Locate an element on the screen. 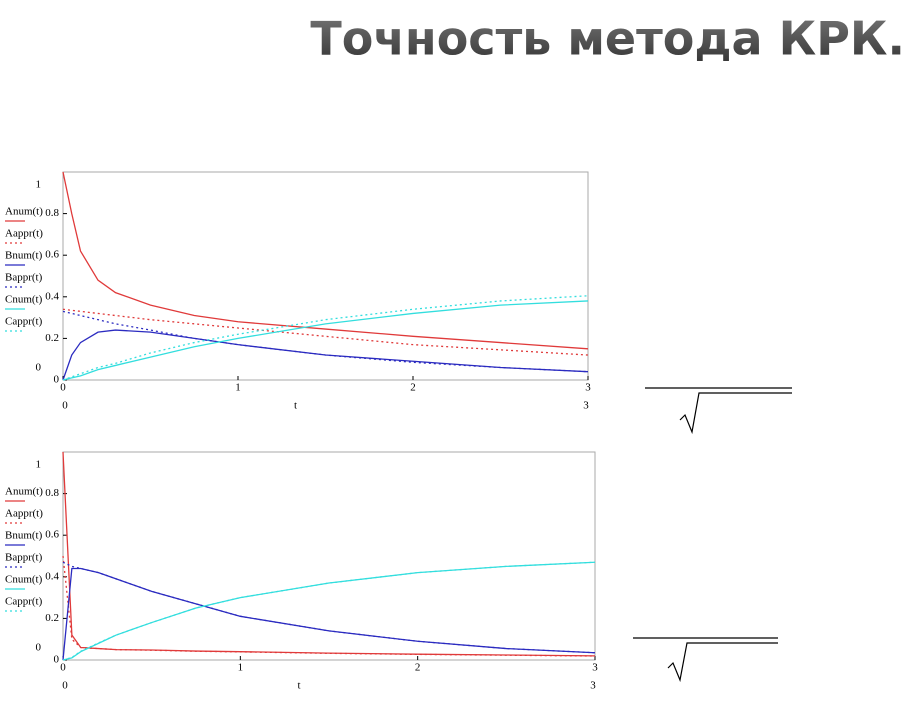 The height and width of the screenshot is (701, 920). slide-title: Точность метода КРК. is located at coordinates (607, 39).